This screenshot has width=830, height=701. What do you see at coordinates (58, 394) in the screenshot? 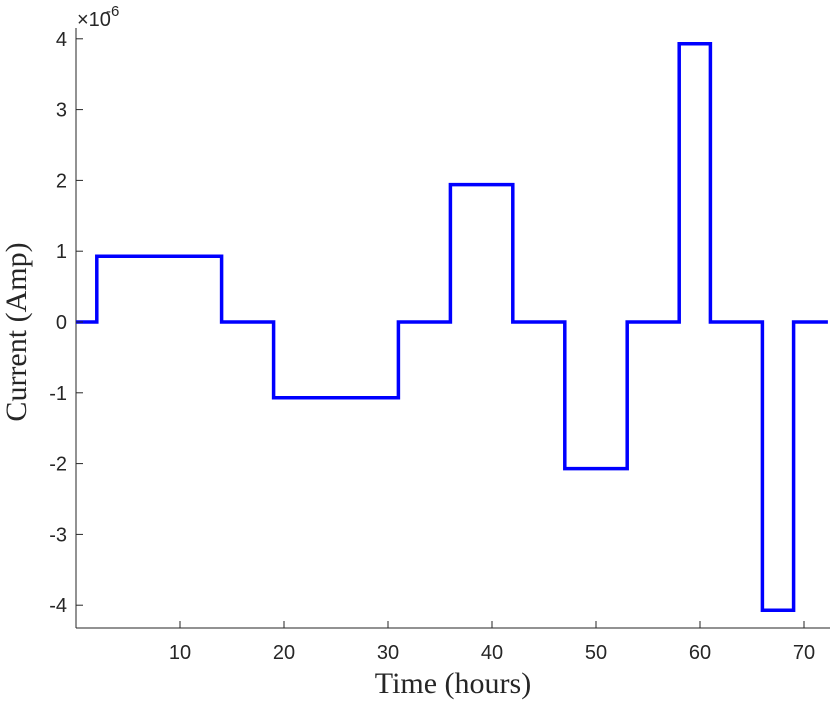
I see `y-tick-label: -1` at bounding box center [58, 394].